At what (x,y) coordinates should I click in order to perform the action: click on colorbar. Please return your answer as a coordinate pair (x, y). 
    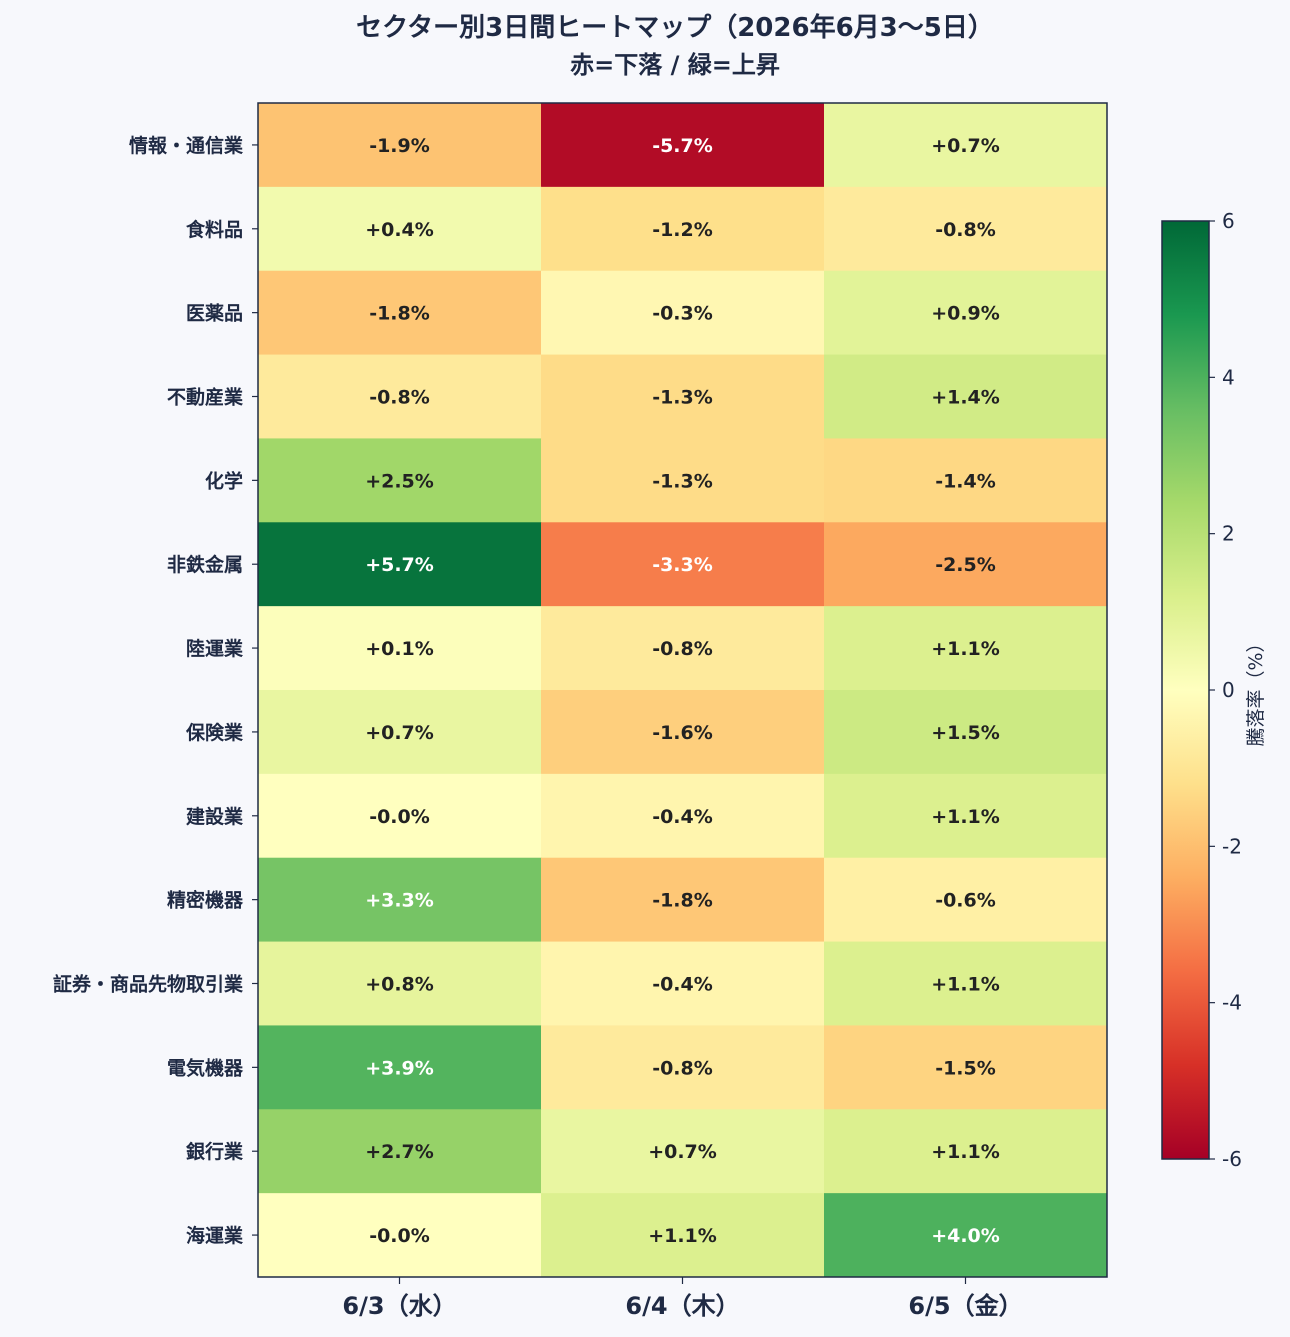
    Looking at the image, I should click on (1185, 690).